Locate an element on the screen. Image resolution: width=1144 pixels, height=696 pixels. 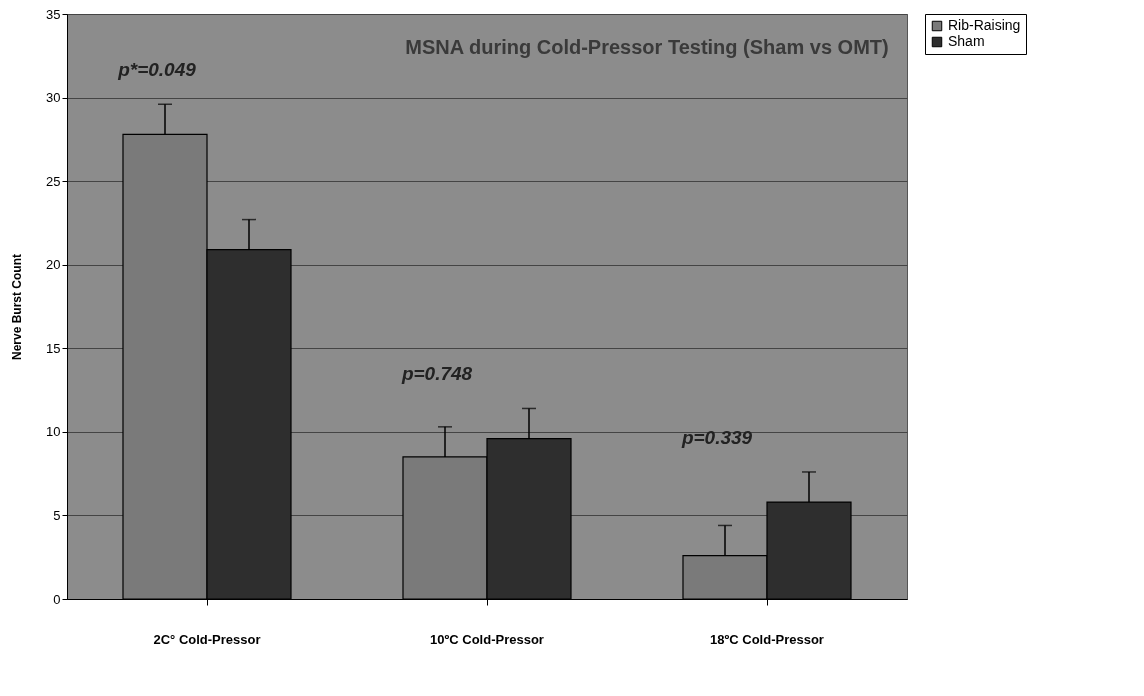
text: MSNA during Cold-Pressor Testing (Sham vs OMT) is located at coordinates (647, 47).